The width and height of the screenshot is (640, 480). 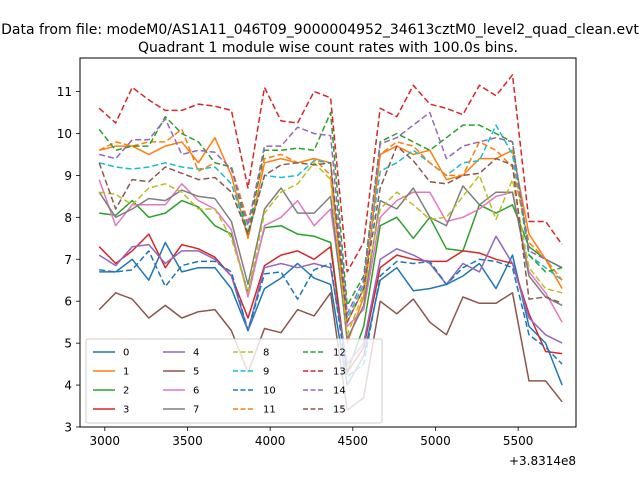 I want to click on y-tick-label: 7, so click(x=68, y=260).